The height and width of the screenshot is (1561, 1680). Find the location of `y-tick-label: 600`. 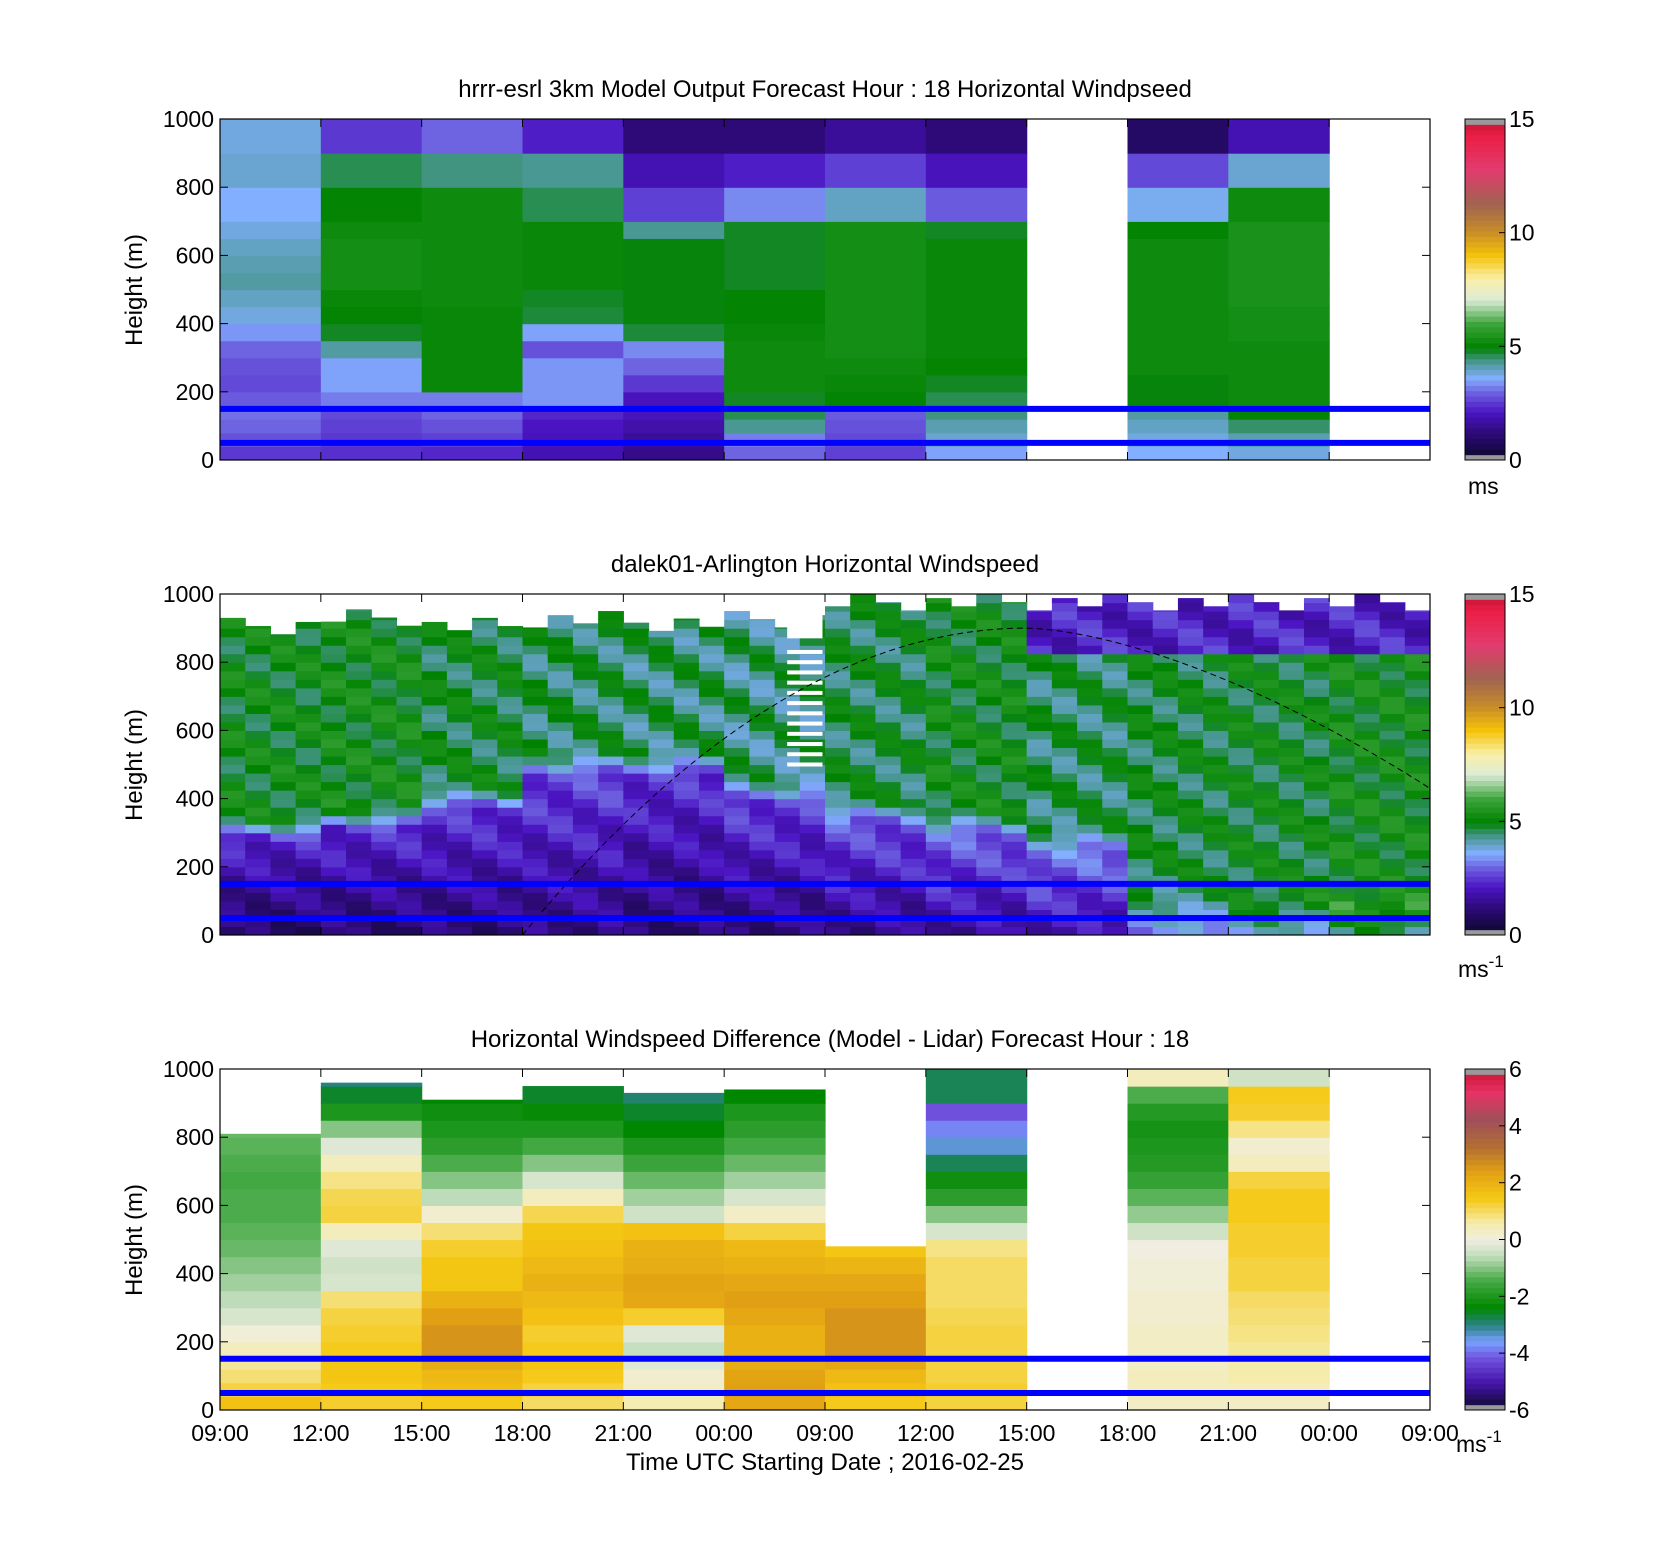

y-tick-label: 600 is located at coordinates (195, 255).